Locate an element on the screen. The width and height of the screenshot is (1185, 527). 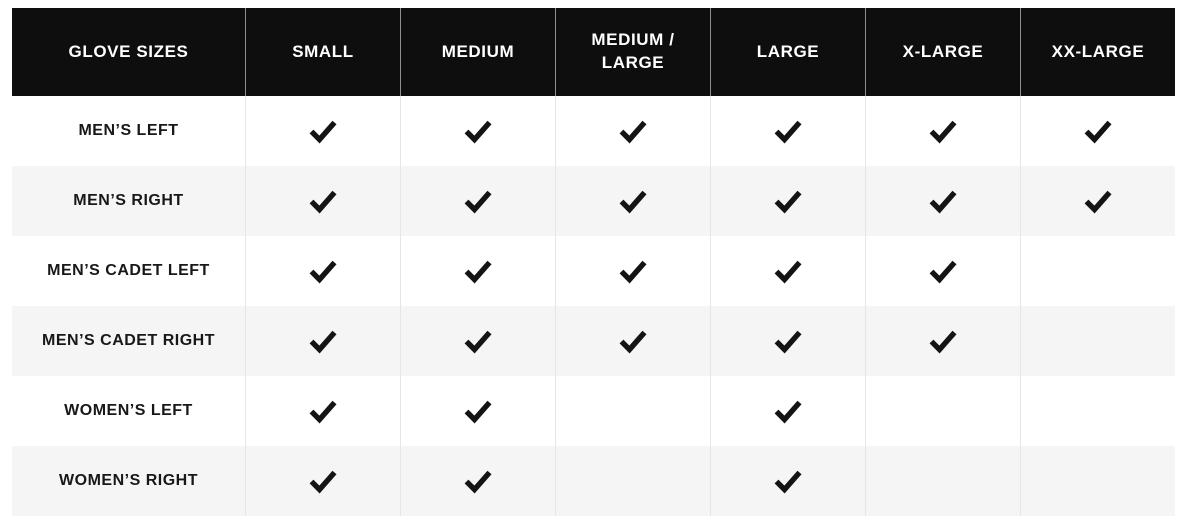
cell-women-s-left-x-large is located at coordinates (942, 411).